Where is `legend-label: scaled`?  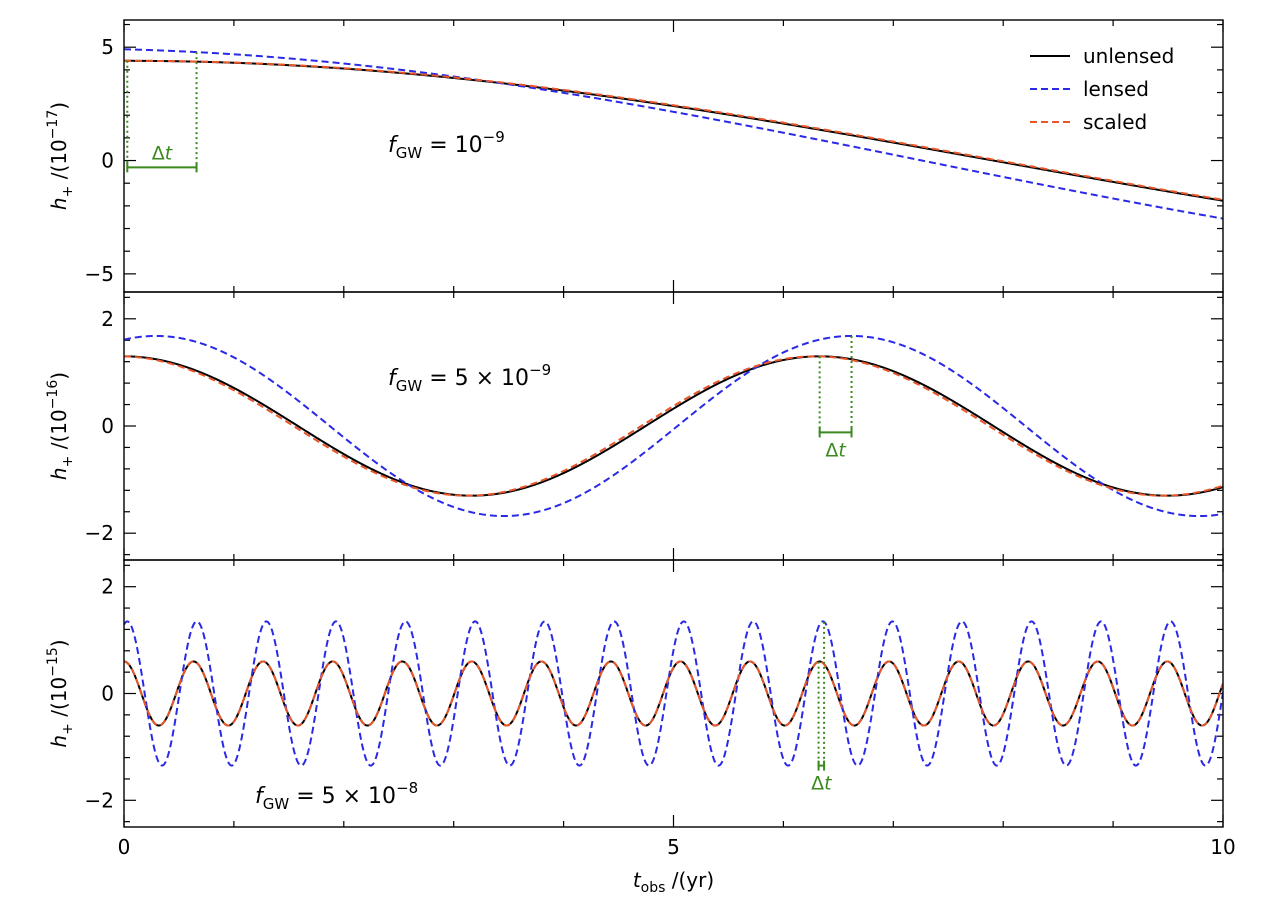 legend-label: scaled is located at coordinates (1115, 122).